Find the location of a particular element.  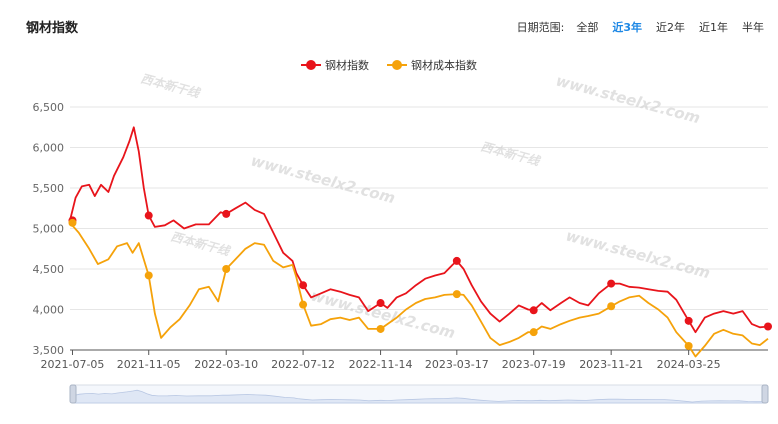

watermark-url-4: www.steelx2.com is located at coordinates (383, 314).